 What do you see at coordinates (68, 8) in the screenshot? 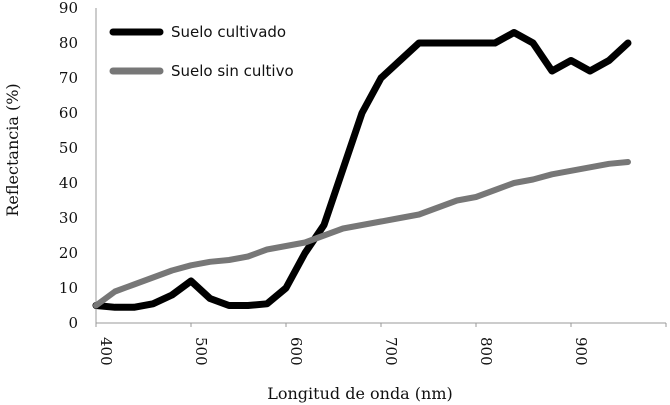
I see `y-tick-label: 90` at bounding box center [68, 8].